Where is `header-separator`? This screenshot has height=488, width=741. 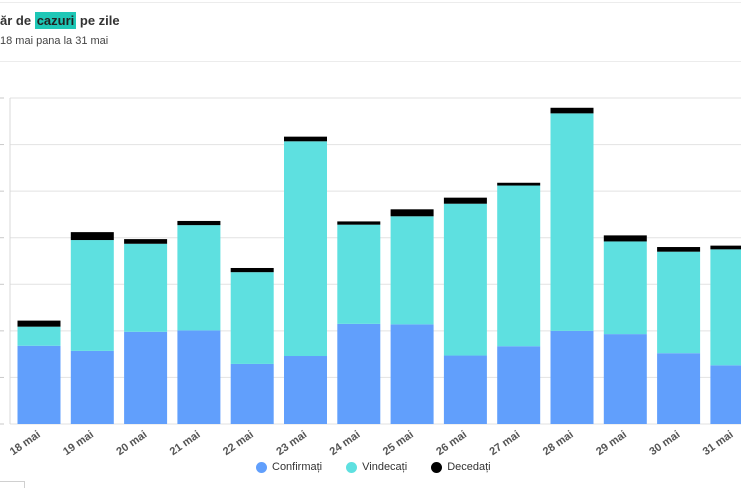 header-separator is located at coordinates (370, 61).